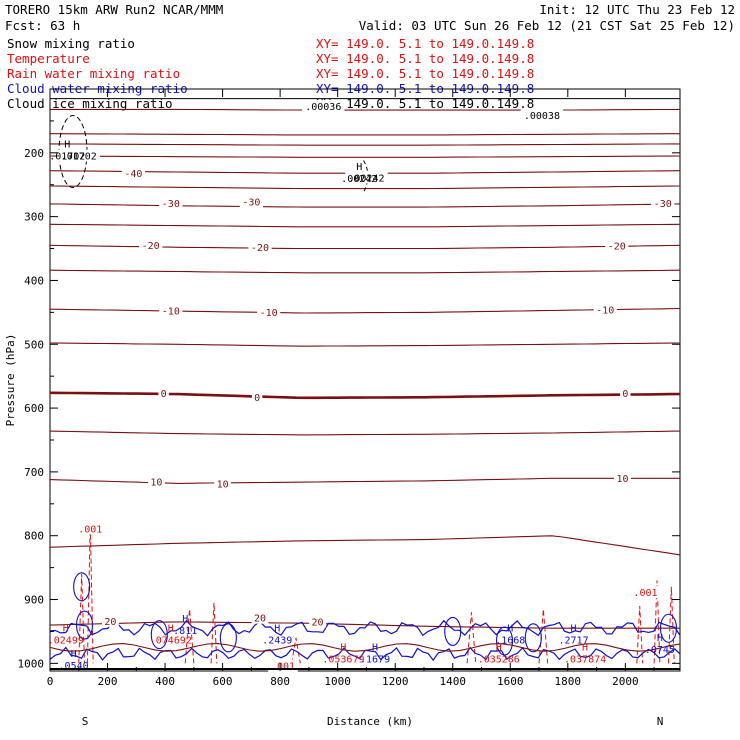 Image resolution: width=740 pixels, height=740 pixels. Describe the element at coordinates (370, 721) in the screenshot. I see `x-axis-title: Distance (km)` at that location.